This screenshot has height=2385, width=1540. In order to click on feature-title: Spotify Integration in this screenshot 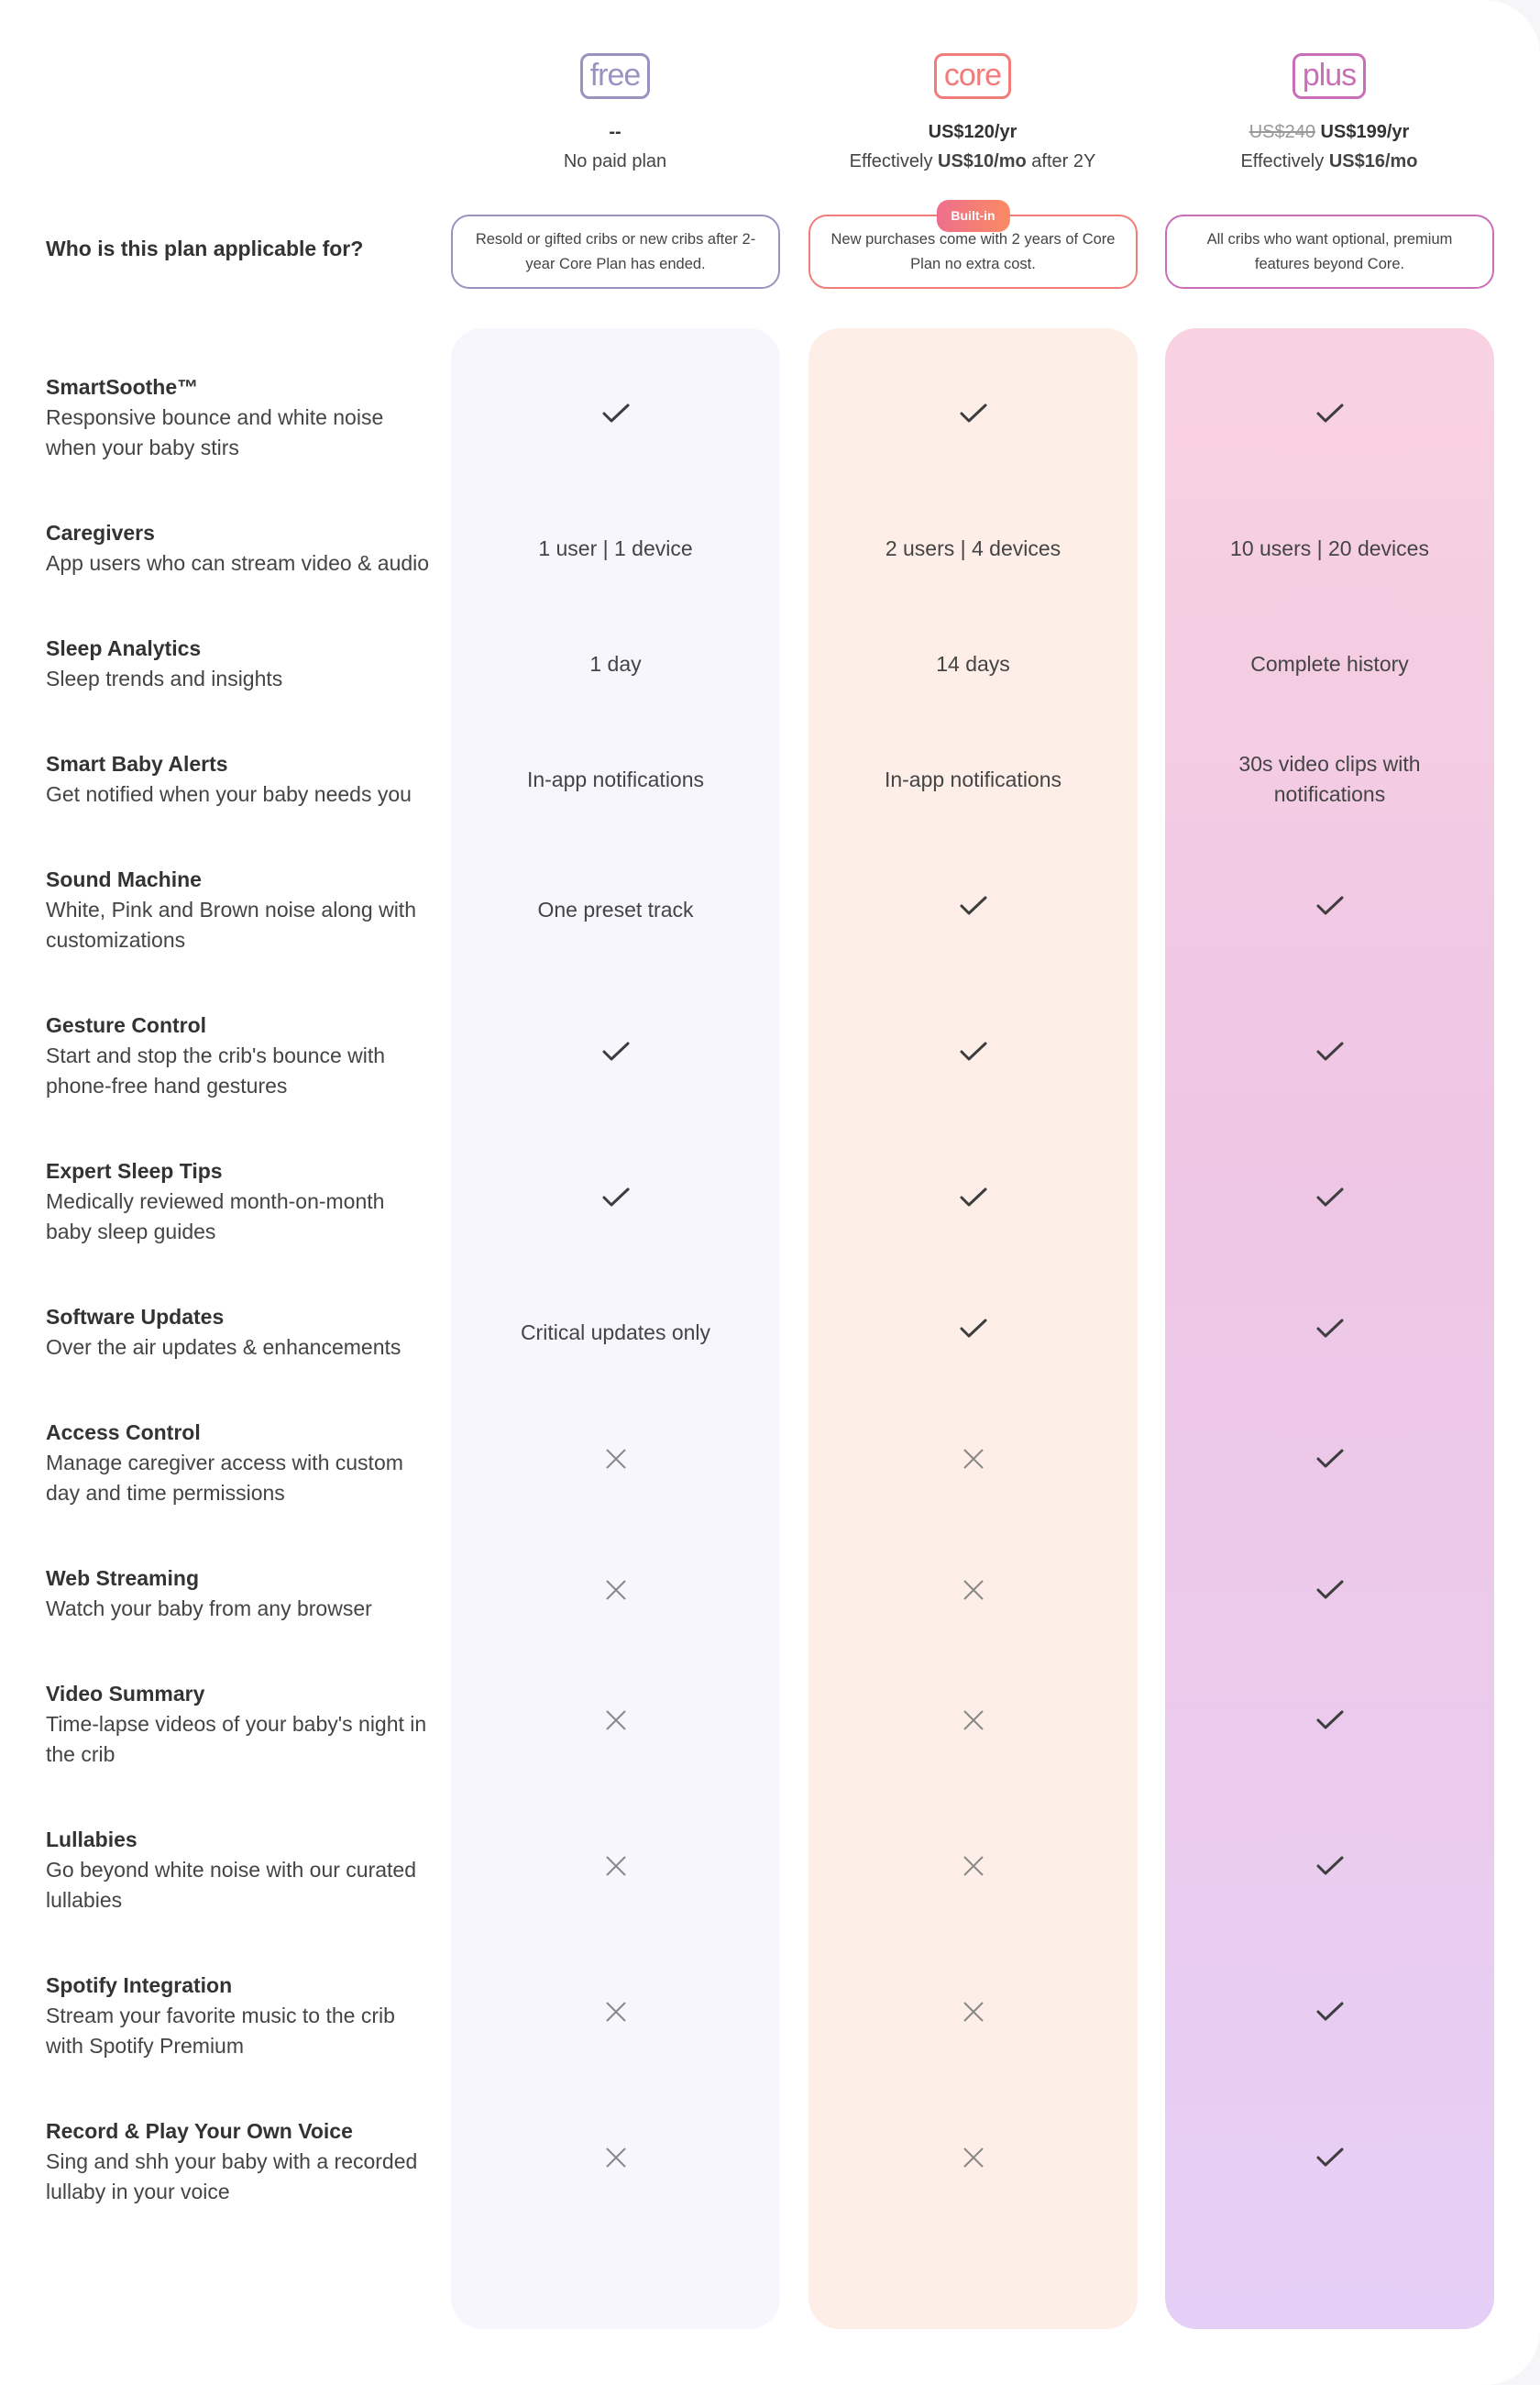, I will do `click(139, 1985)`.